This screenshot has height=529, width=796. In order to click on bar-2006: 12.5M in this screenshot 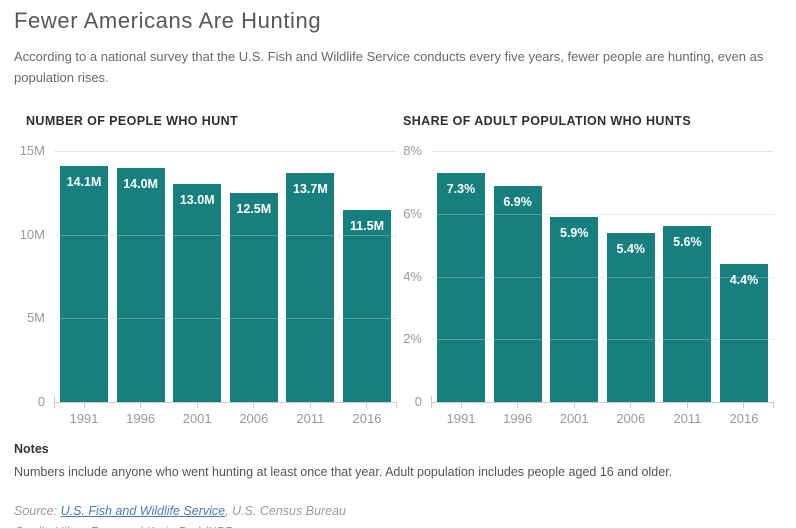, I will do `click(253, 297)`.